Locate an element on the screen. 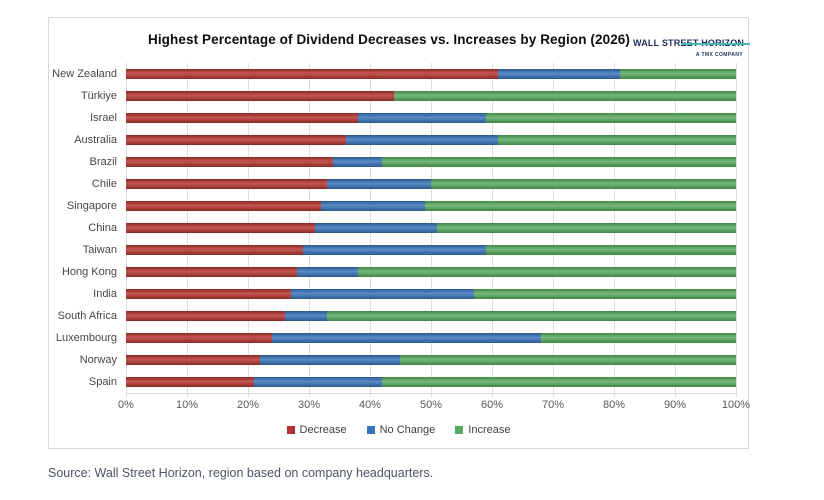  x-tick-label: 30% is located at coordinates (309, 405).